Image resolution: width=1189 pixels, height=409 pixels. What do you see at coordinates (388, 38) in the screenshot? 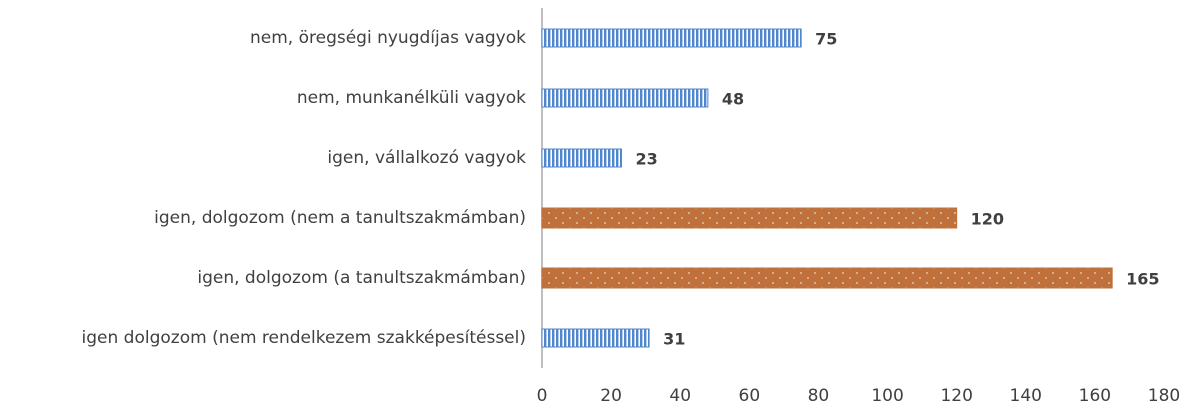
I see `y-tick-label: nem, öregségi nyugdíjas vagyok` at bounding box center [388, 38].